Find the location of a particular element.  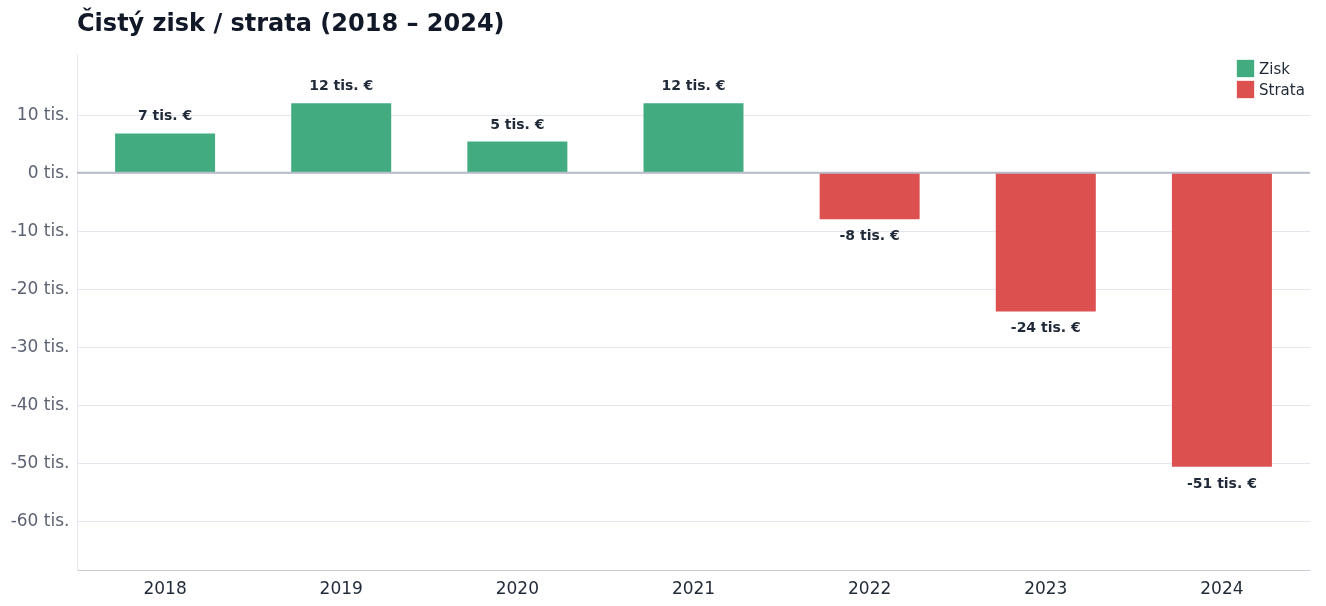

x-tick-label: 2018 is located at coordinates (165, 587).